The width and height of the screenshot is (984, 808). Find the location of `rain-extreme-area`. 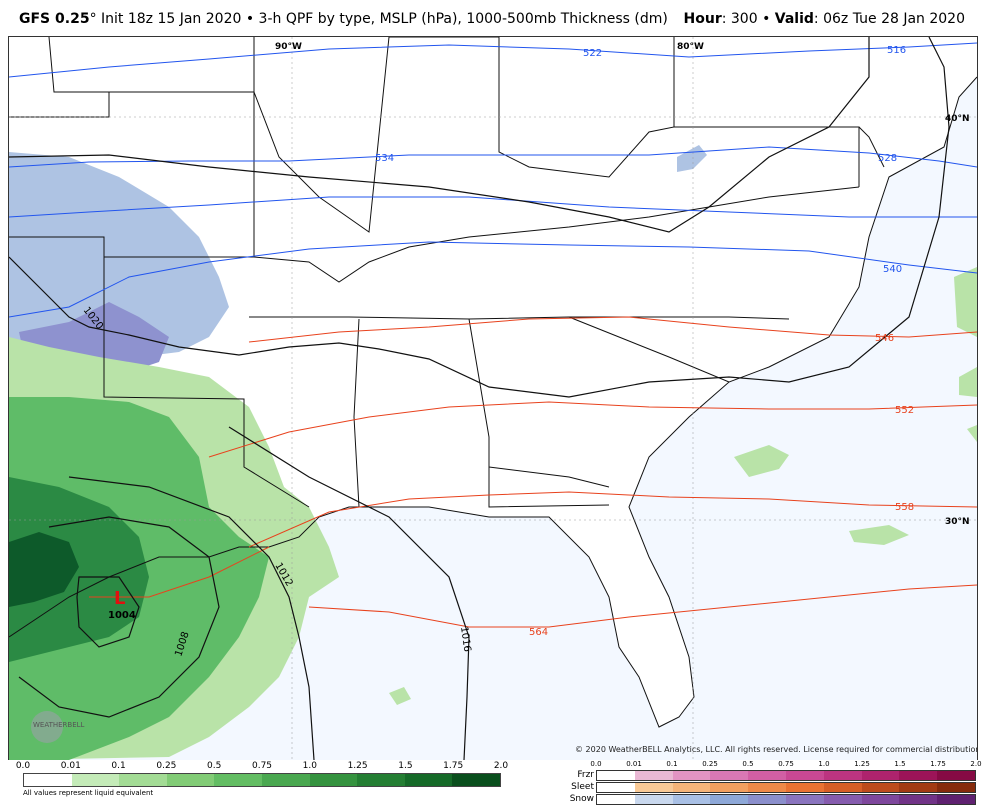

rain-extreme-area is located at coordinates (44, 569).